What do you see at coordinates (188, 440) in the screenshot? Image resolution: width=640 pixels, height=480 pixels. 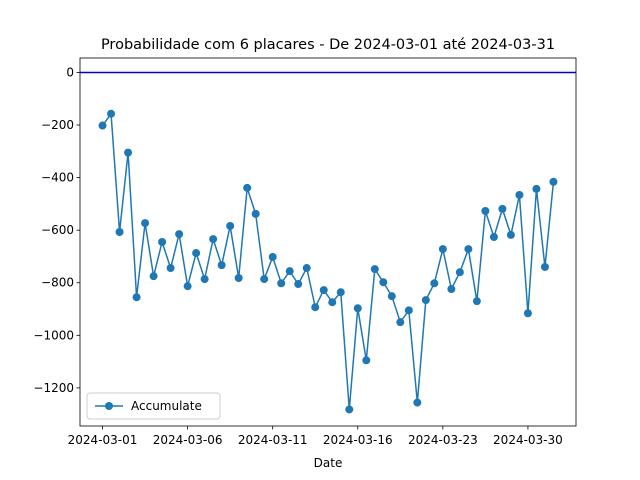 I see `x-tick-label: 2024-03-06` at bounding box center [188, 440].